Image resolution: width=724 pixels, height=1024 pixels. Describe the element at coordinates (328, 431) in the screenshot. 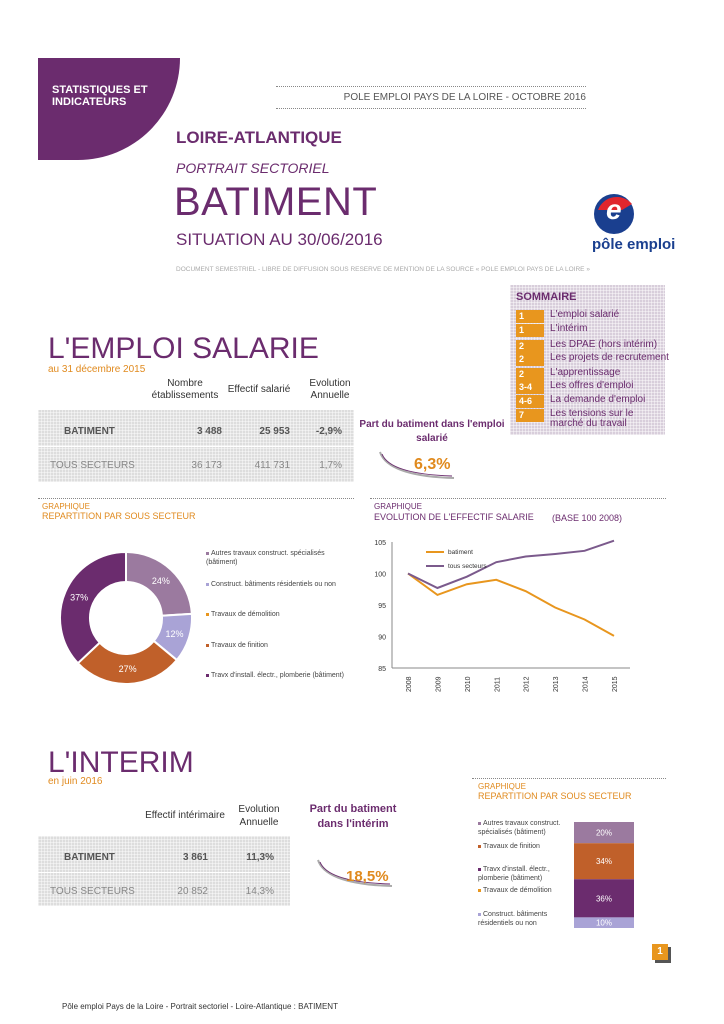

I see `cell-evol: -2,9%` at that location.